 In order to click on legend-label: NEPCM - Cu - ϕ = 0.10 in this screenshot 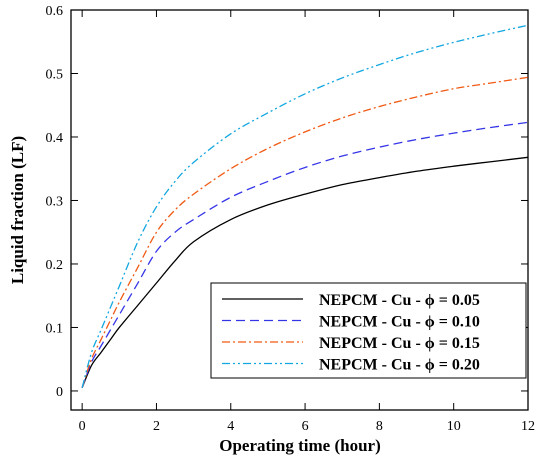, I will do `click(399, 322)`.